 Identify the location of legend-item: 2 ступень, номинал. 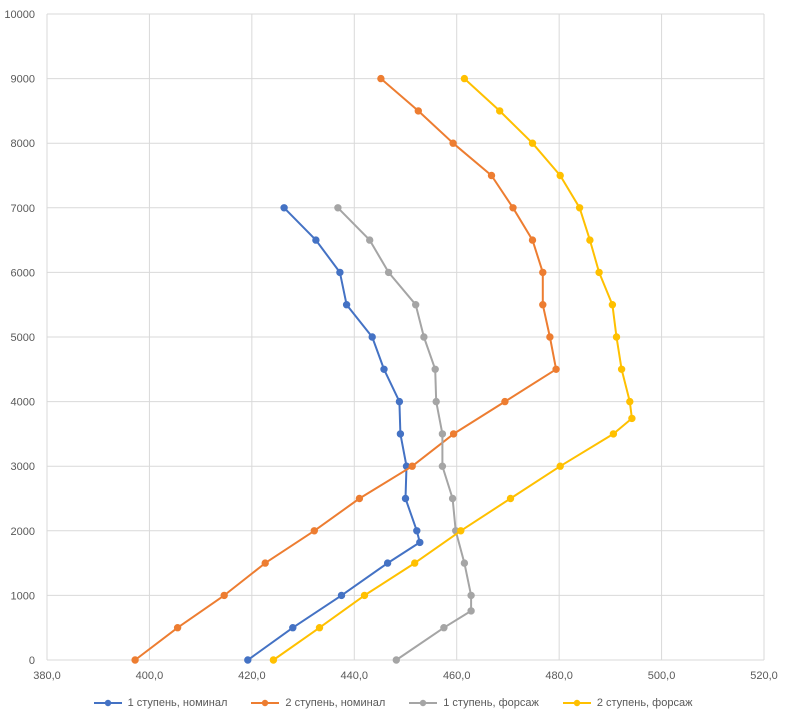
(318, 703).